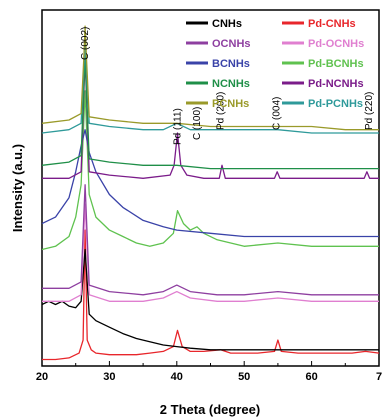 The height and width of the screenshot is (420, 384). What do you see at coordinates (379, 377) in the screenshot?
I see `x-tick-label-70: 7` at bounding box center [379, 377].